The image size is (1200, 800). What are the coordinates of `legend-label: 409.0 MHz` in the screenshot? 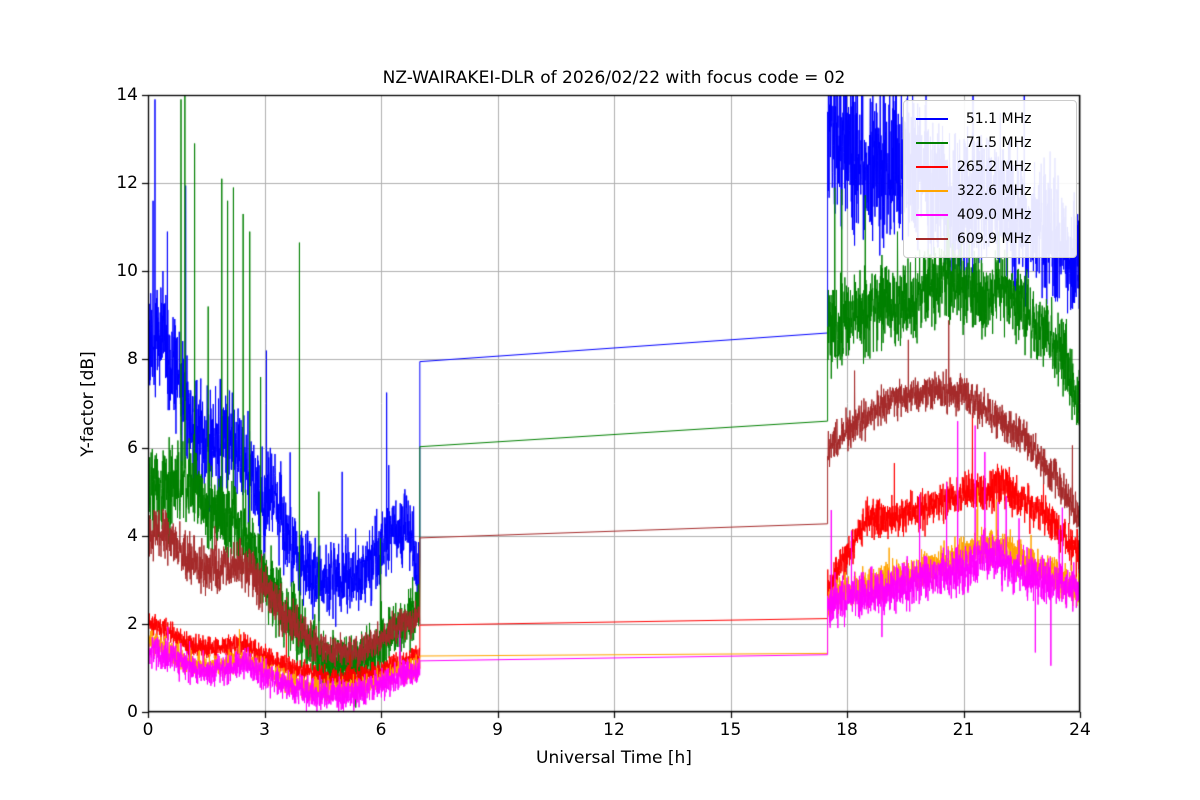 It's located at (994, 215).